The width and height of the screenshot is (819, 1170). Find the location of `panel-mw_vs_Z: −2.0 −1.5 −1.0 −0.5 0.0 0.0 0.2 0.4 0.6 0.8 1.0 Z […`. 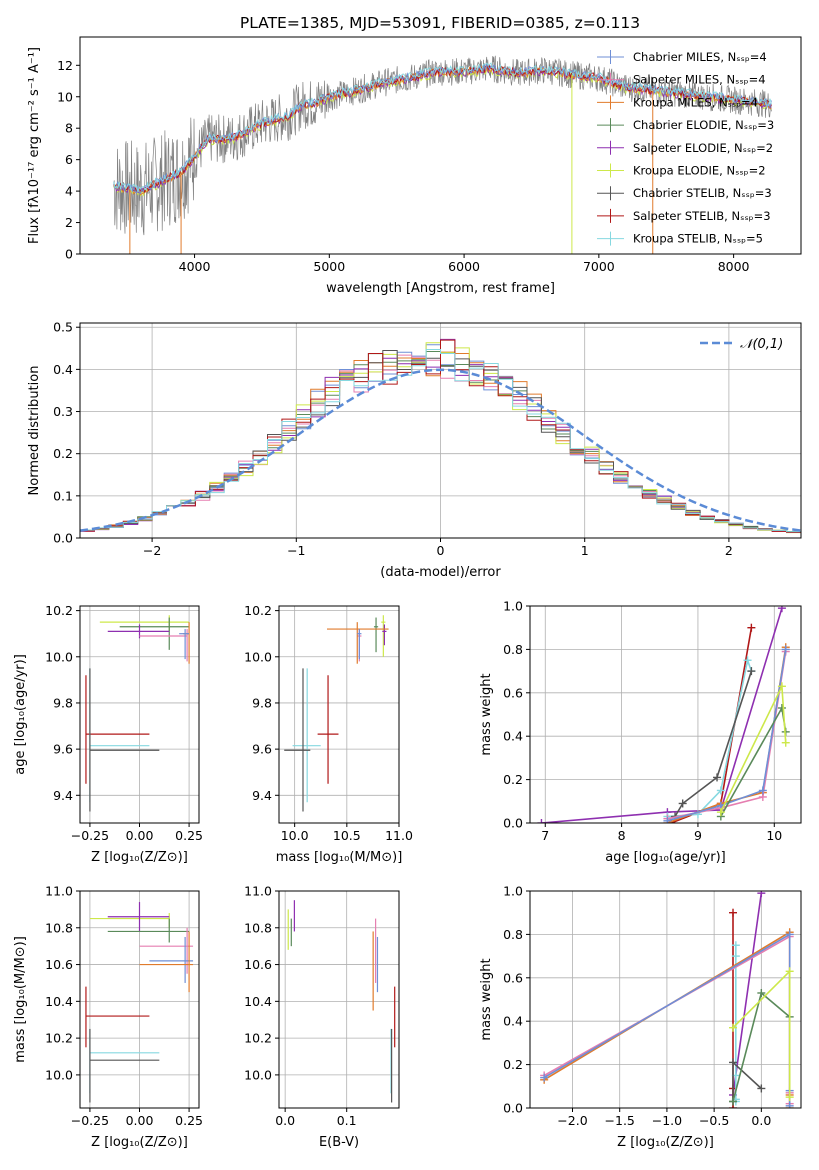

panel-mw_vs_Z: −2.0 −1.5 −1.0 −0.5 0.0 0.0 0.2 0.4 0.6 0.8 1.0 Z [… is located at coordinates (640, 1017).